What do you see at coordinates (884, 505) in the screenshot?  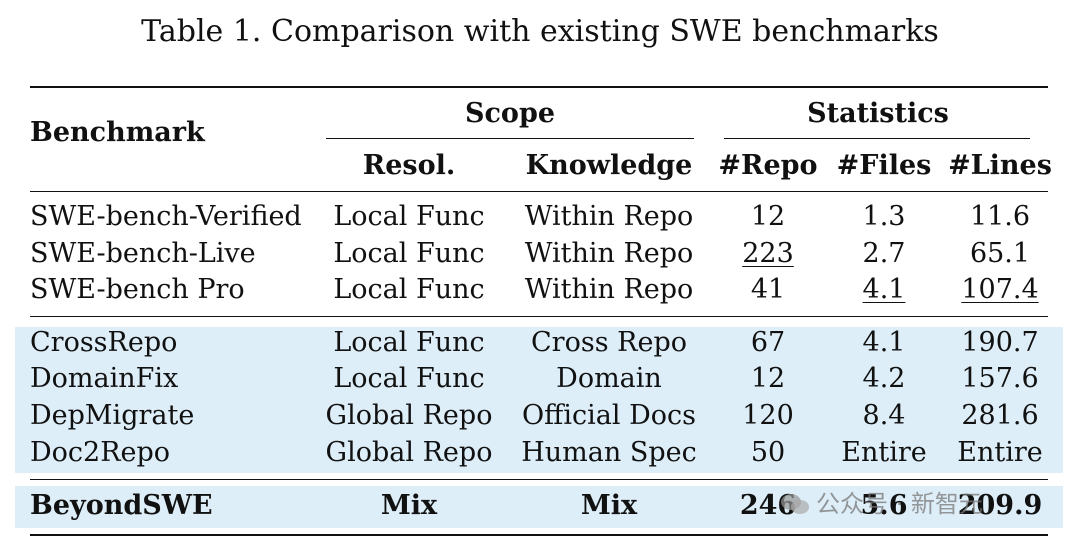 I see `table-cell-files: 5.6` at bounding box center [884, 505].